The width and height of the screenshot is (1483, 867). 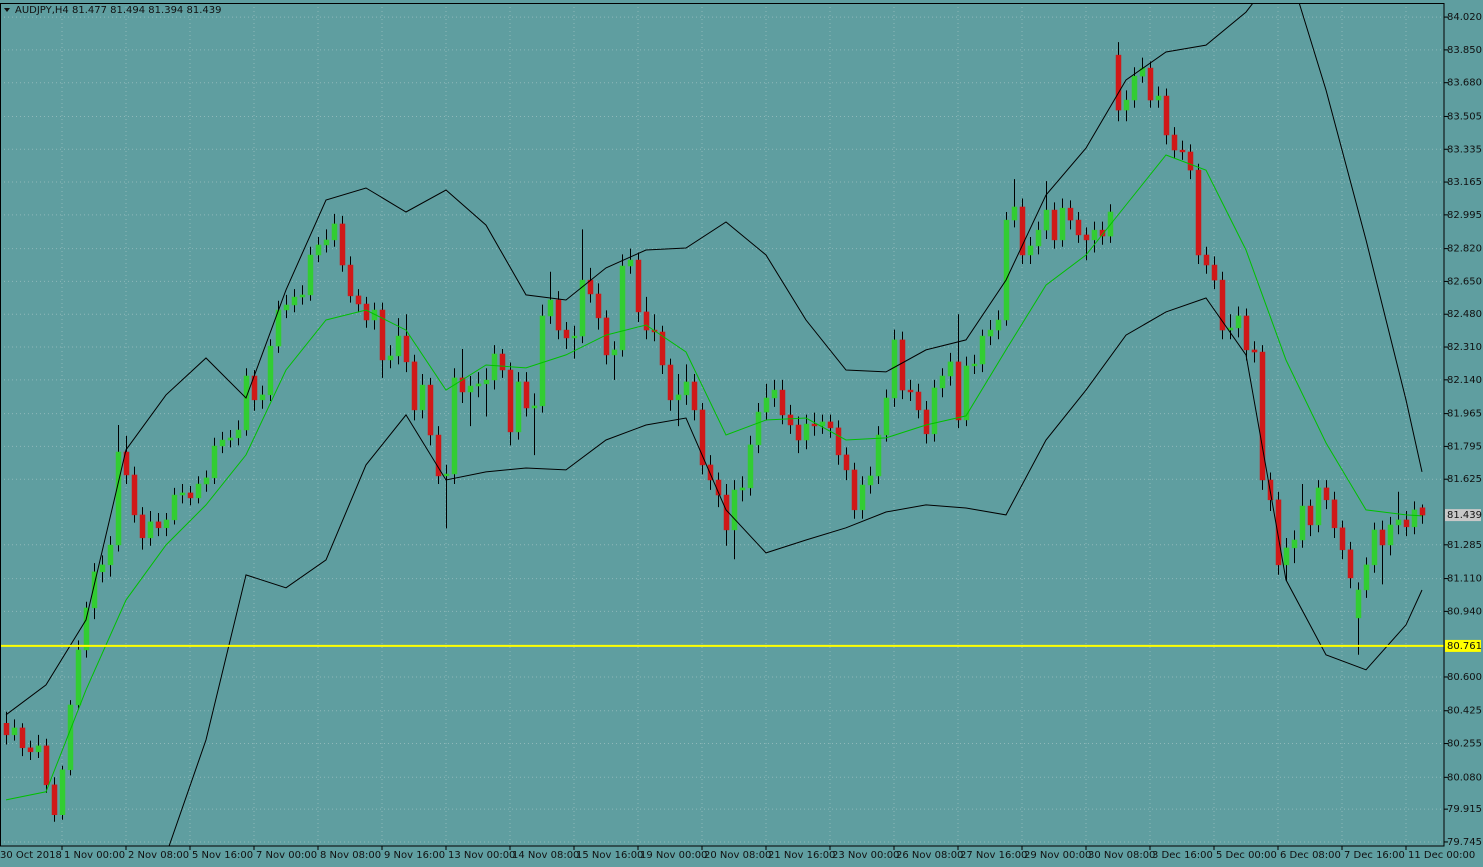 I want to click on x-tick-label: 30 Nov 08:00, so click(x=1121, y=855).